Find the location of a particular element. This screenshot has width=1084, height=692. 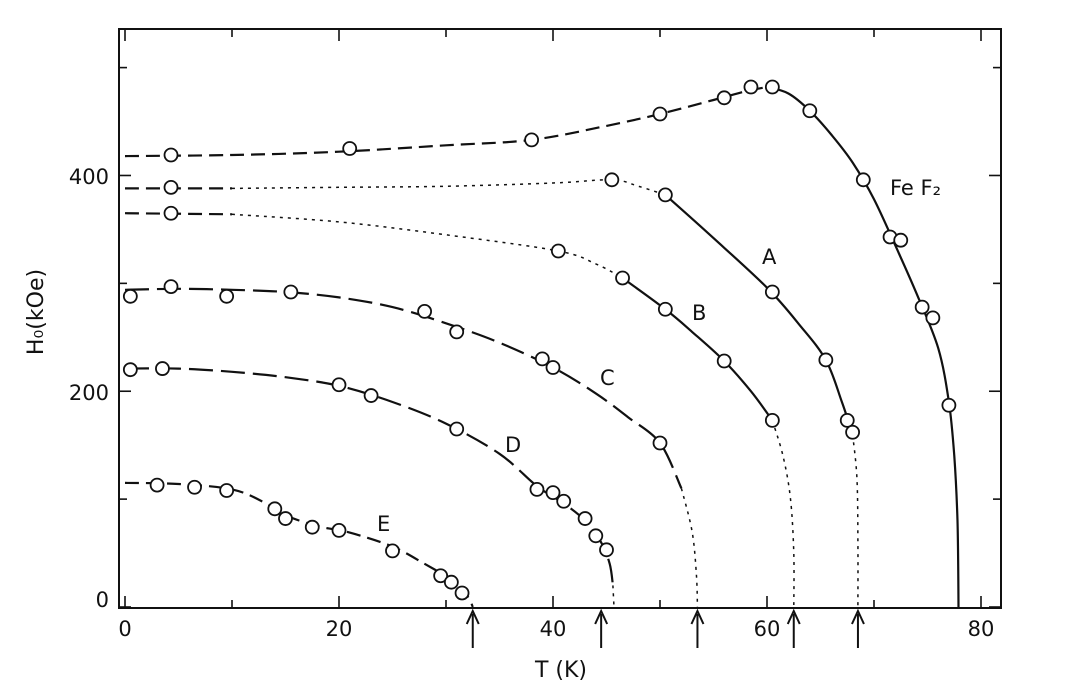

x-tick-label: 60 is located at coordinates (767, 629).